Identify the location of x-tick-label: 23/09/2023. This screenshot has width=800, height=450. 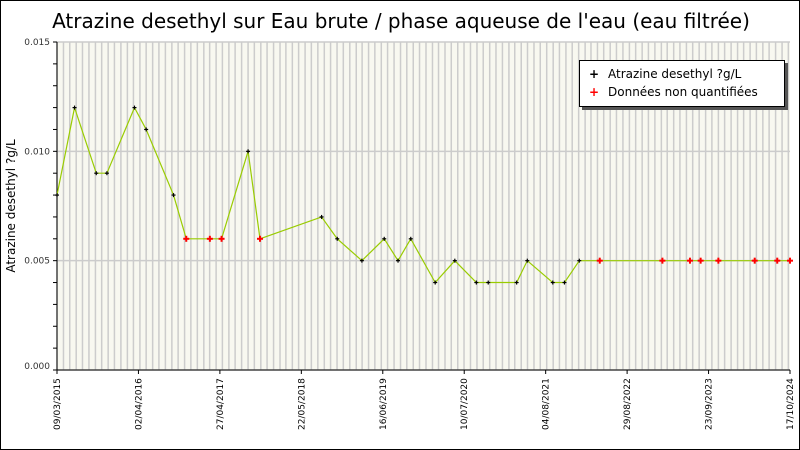
(710, 404).